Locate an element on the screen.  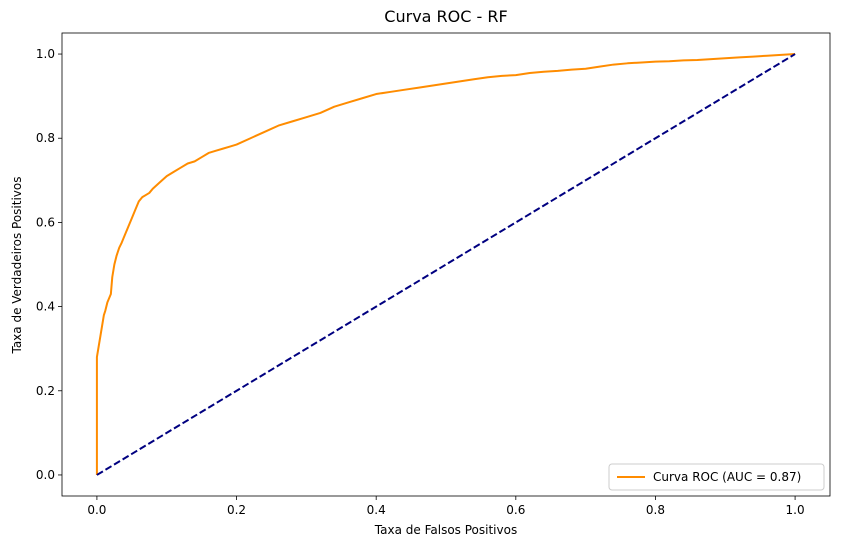
x-axis-label: Taxa de Falsos Positivos is located at coordinates (445, 530).